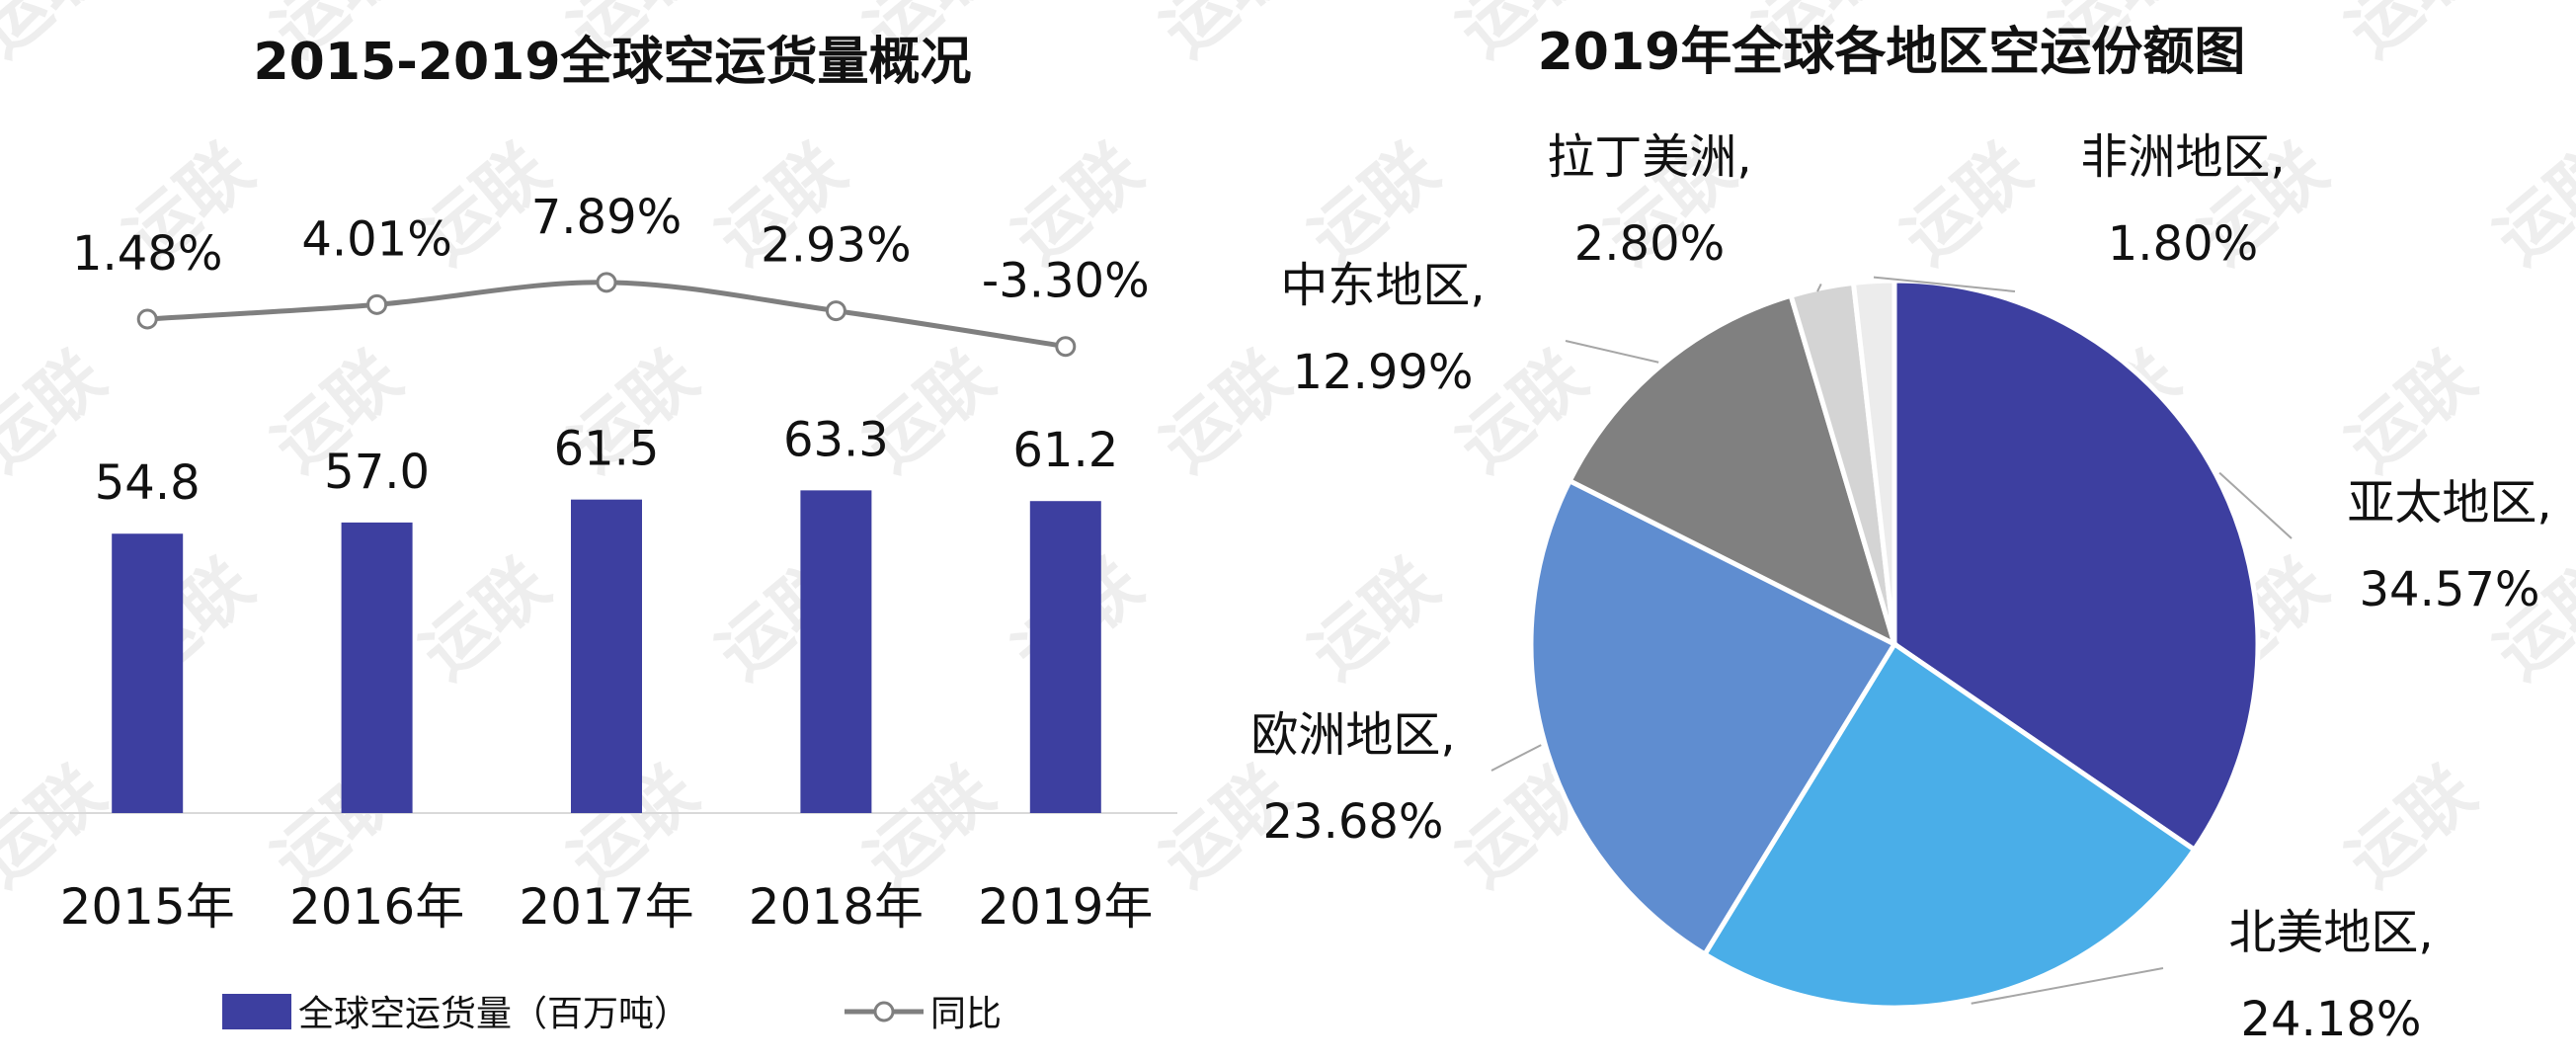  I want to click on bar-chart-title: 2015-2019全球空运货量概况, so click(612, 63).